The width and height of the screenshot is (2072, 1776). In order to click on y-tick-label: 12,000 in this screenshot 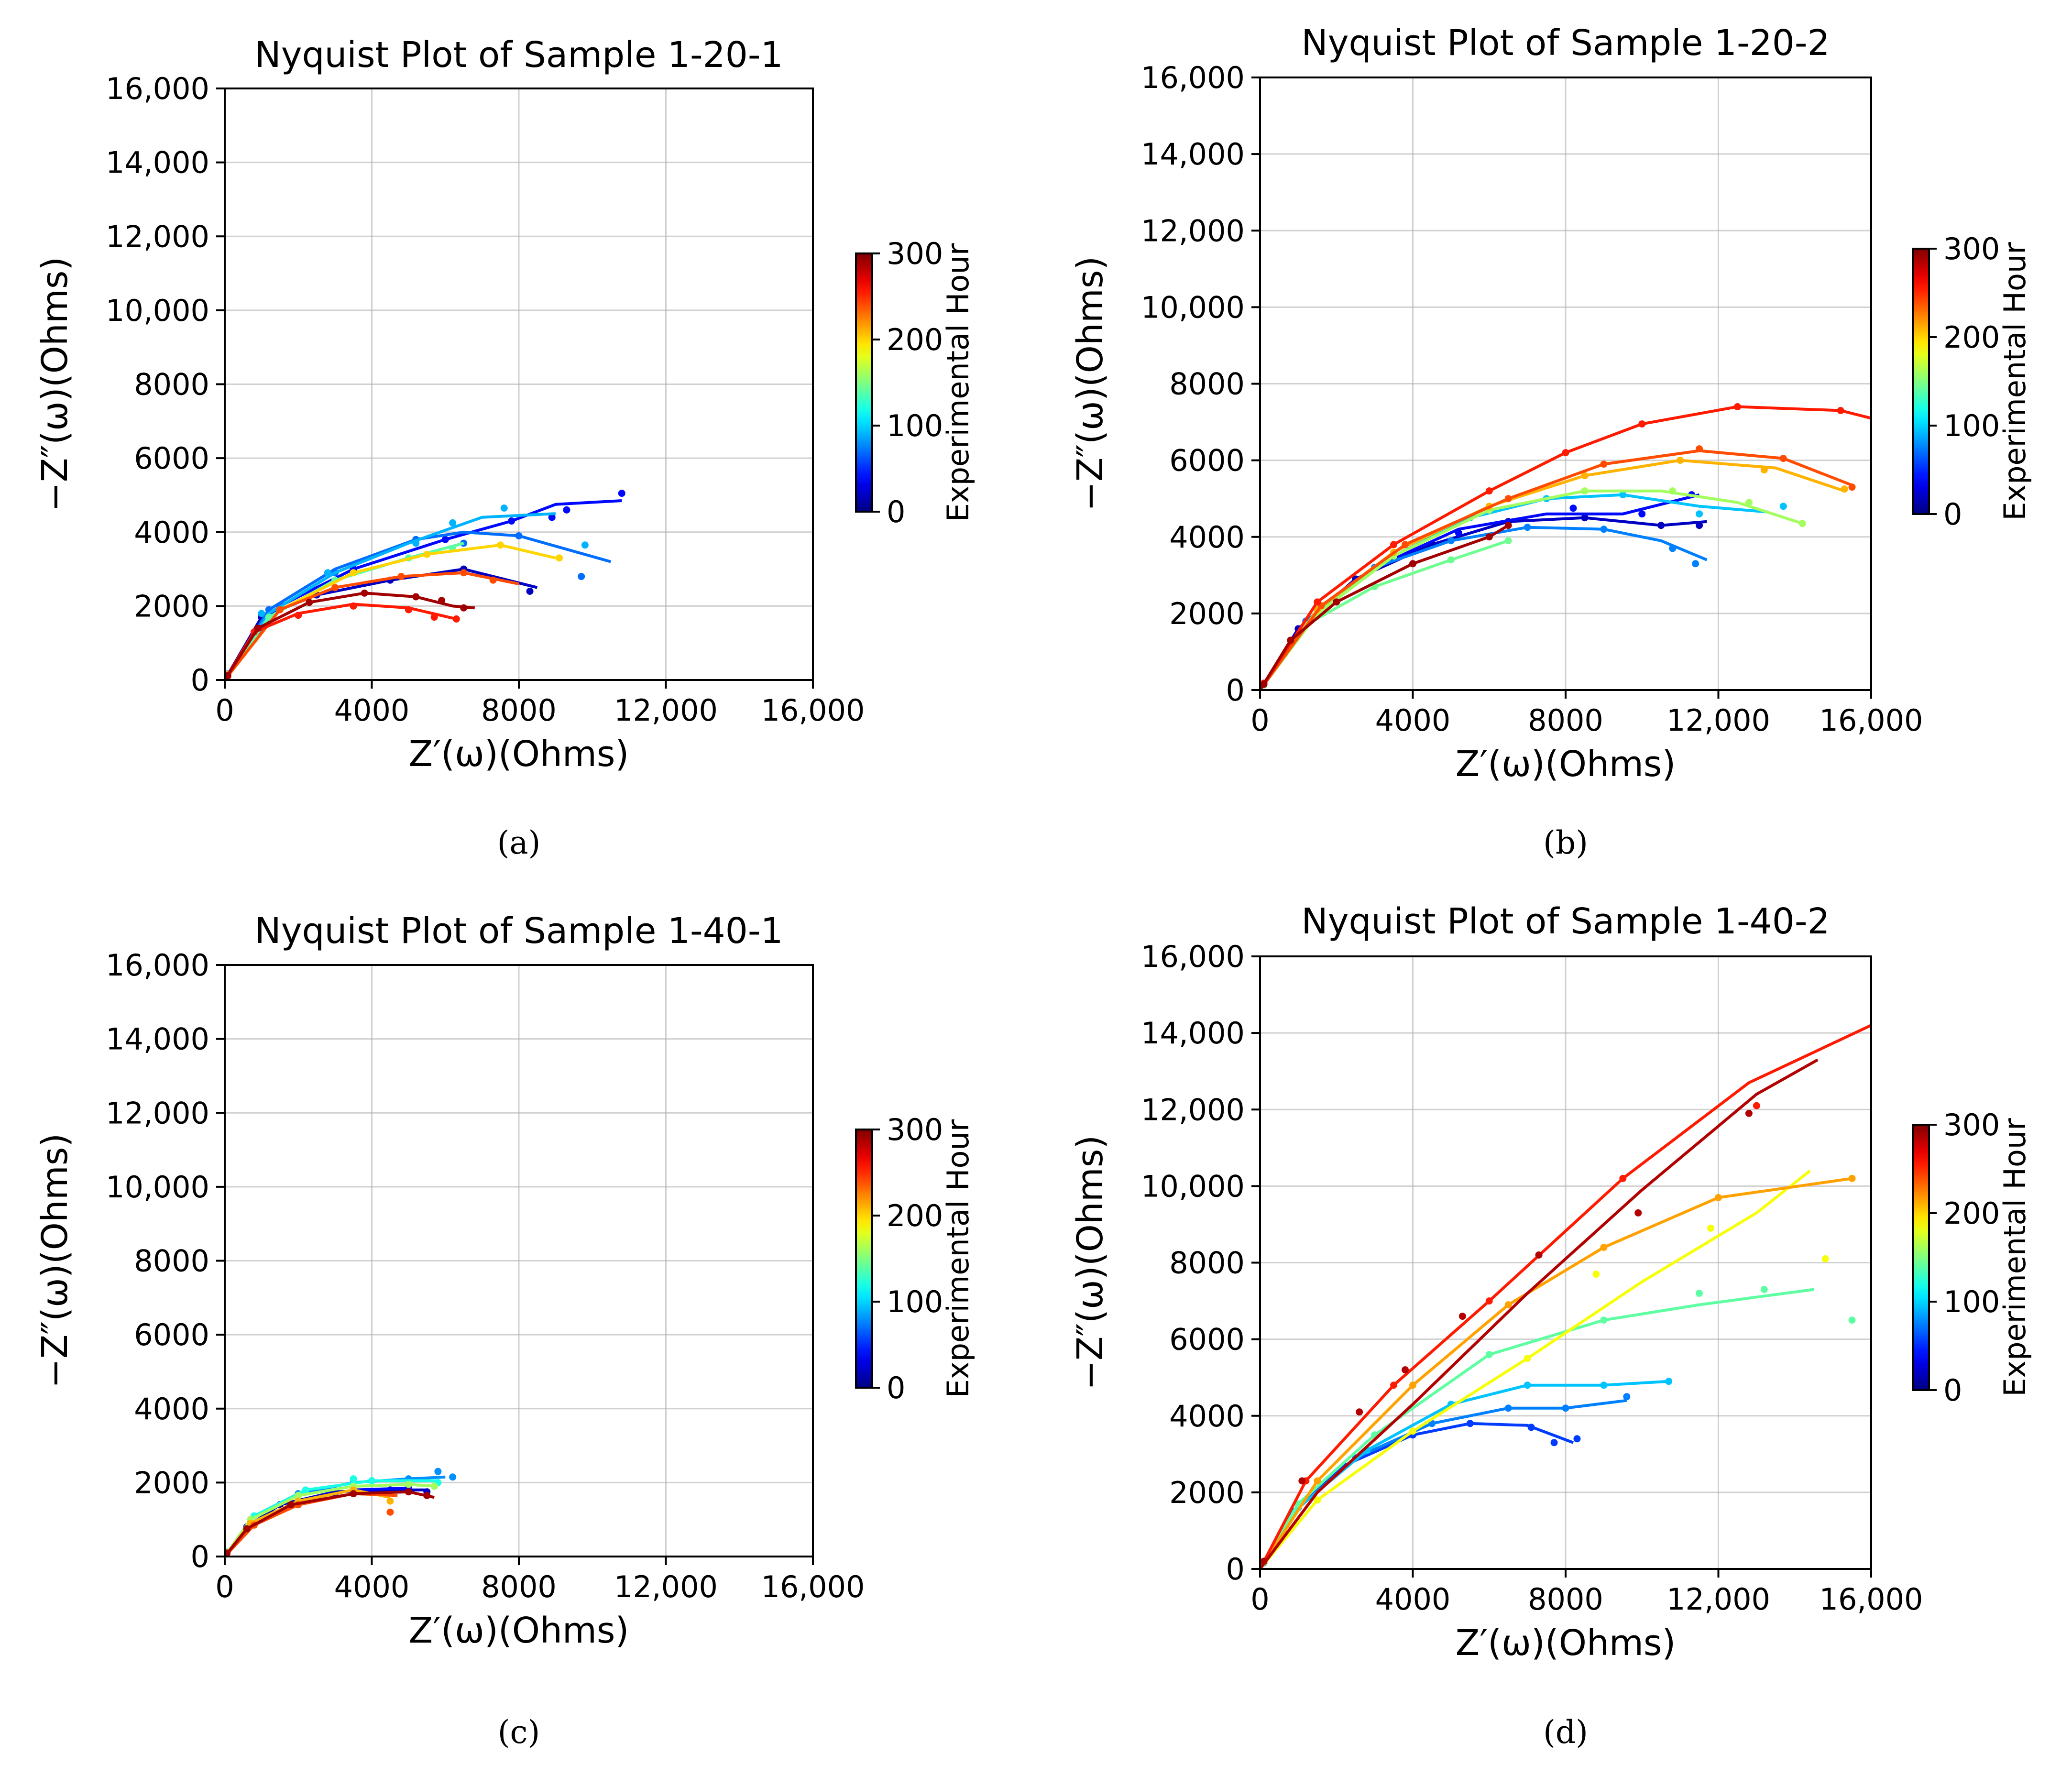, I will do `click(1193, 1110)`.